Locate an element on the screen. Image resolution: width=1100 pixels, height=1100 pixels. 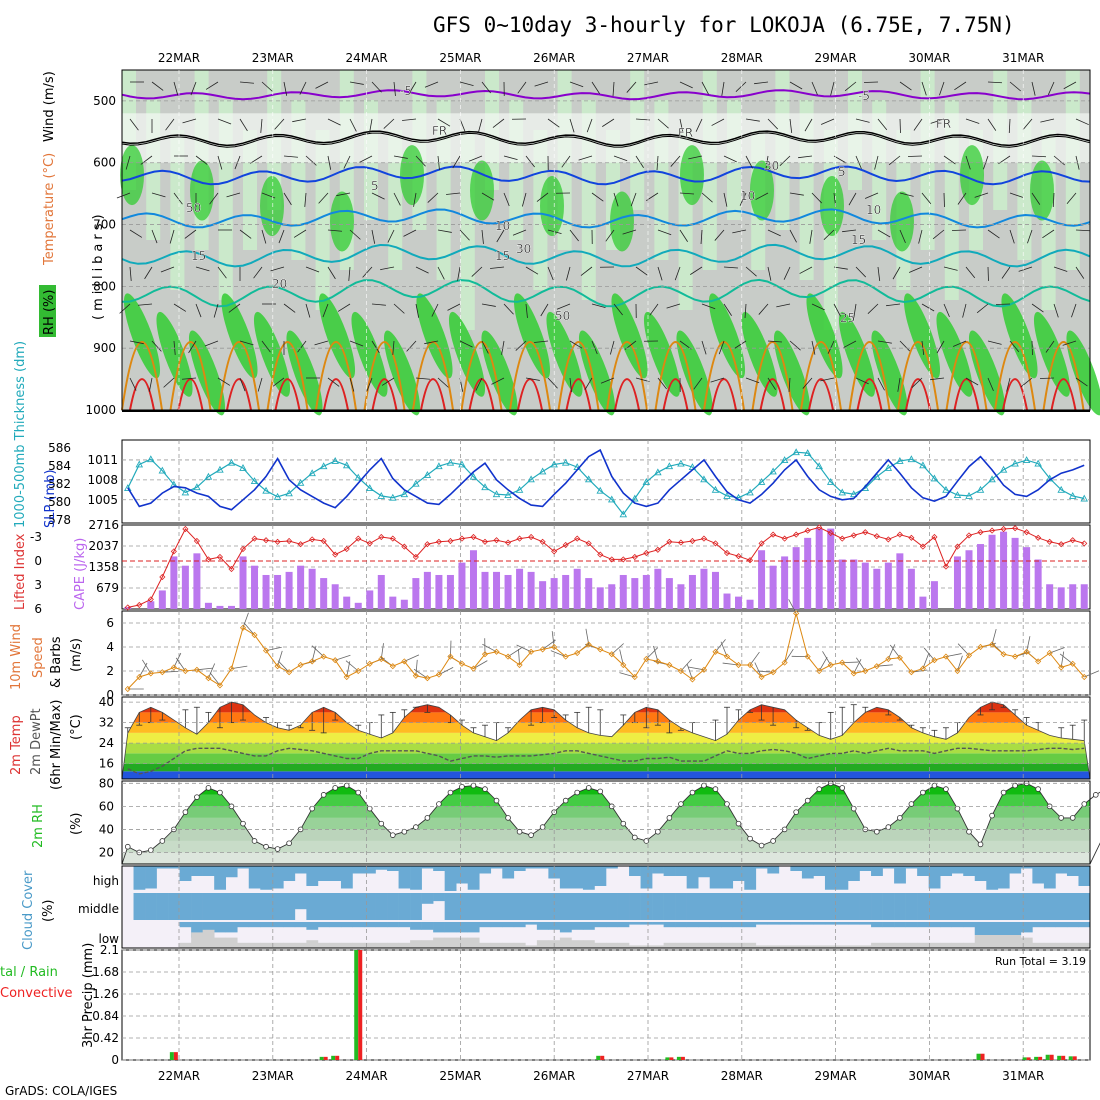
temp-band is located at coordinates (606, 707).